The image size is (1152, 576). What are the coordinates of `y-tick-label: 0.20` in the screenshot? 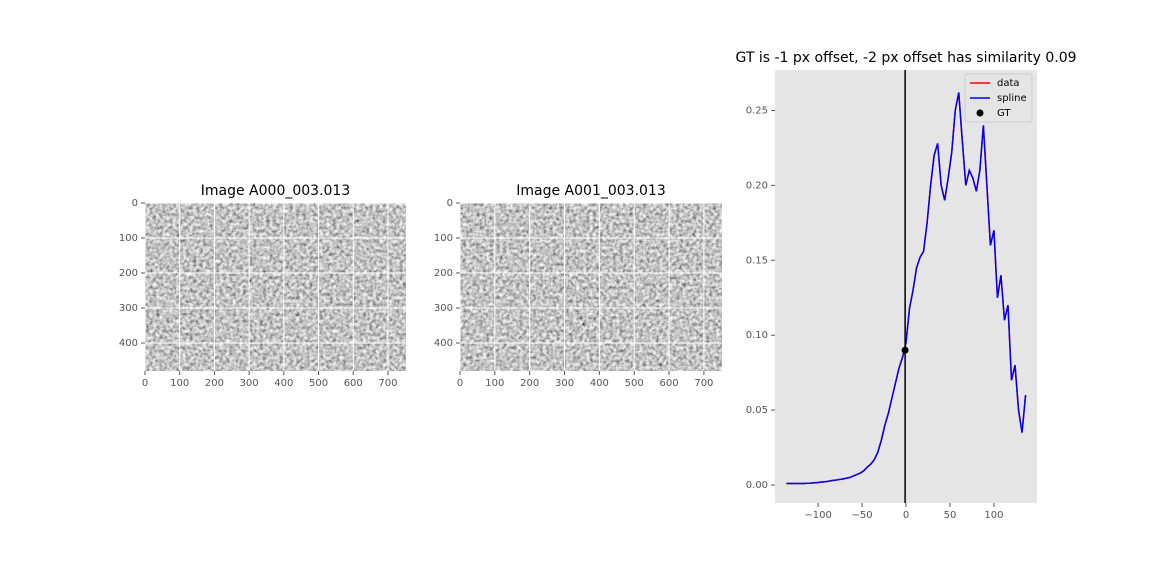 It's located at (757, 185).